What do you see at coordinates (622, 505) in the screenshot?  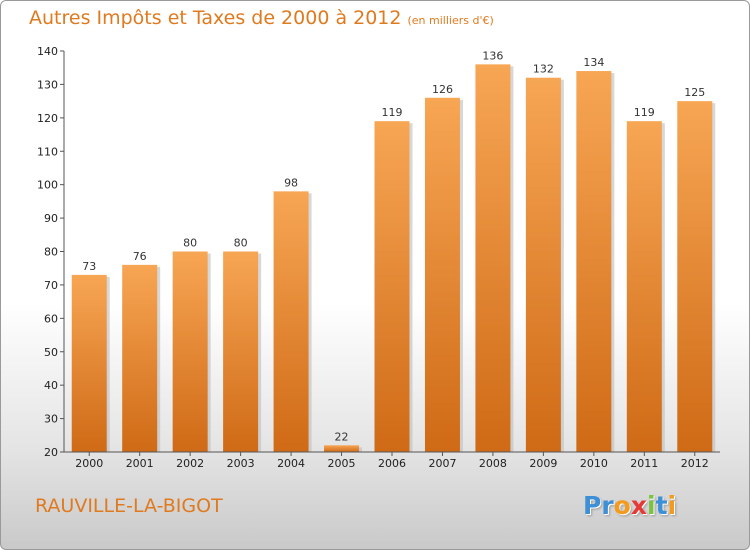 I see `logo-letter: o` at bounding box center [622, 505].